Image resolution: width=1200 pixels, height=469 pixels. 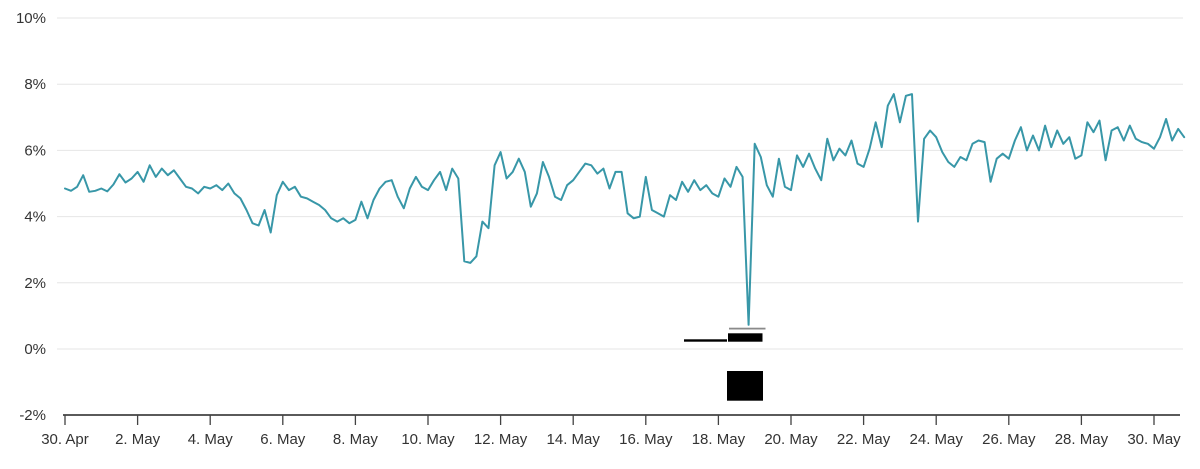 I want to click on x-axis-label: 6. May, so click(x=283, y=439).